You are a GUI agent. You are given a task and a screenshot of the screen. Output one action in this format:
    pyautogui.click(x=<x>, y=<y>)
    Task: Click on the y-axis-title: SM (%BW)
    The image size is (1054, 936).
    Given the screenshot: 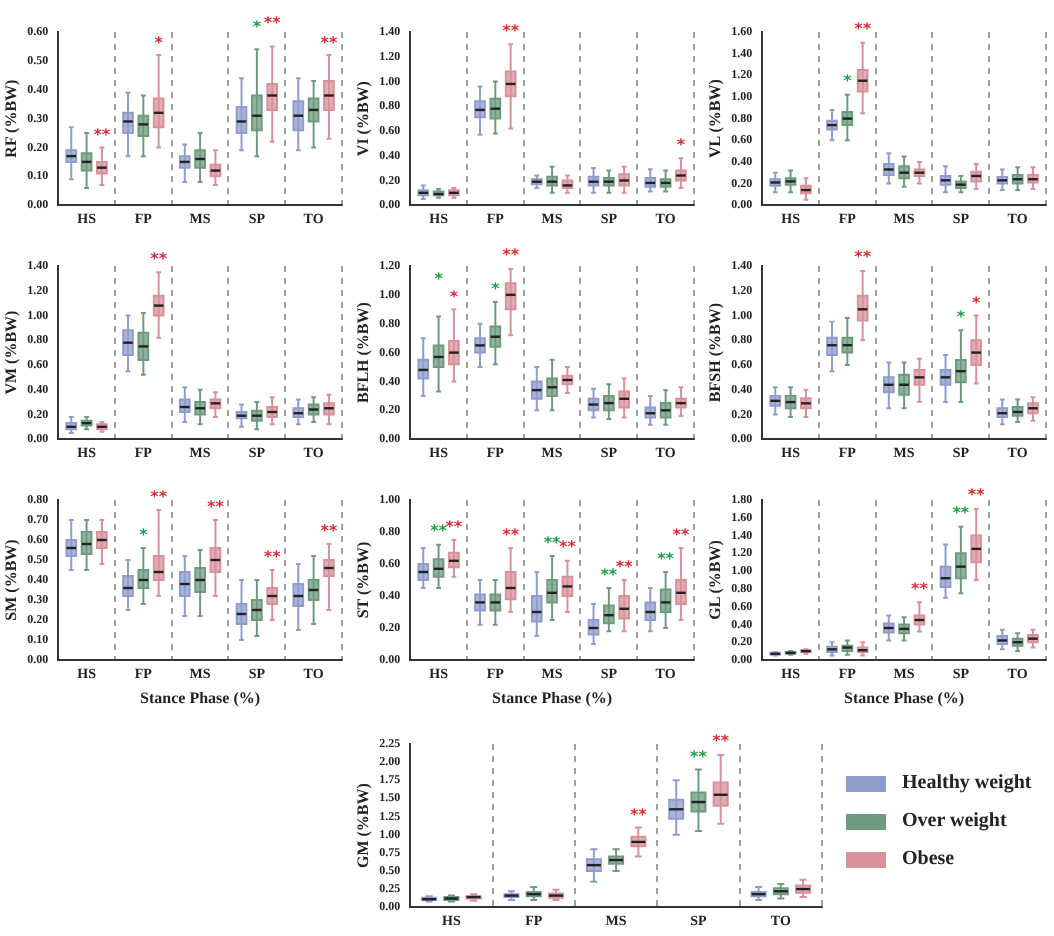 What is the action you would take?
    pyautogui.click(x=10, y=579)
    